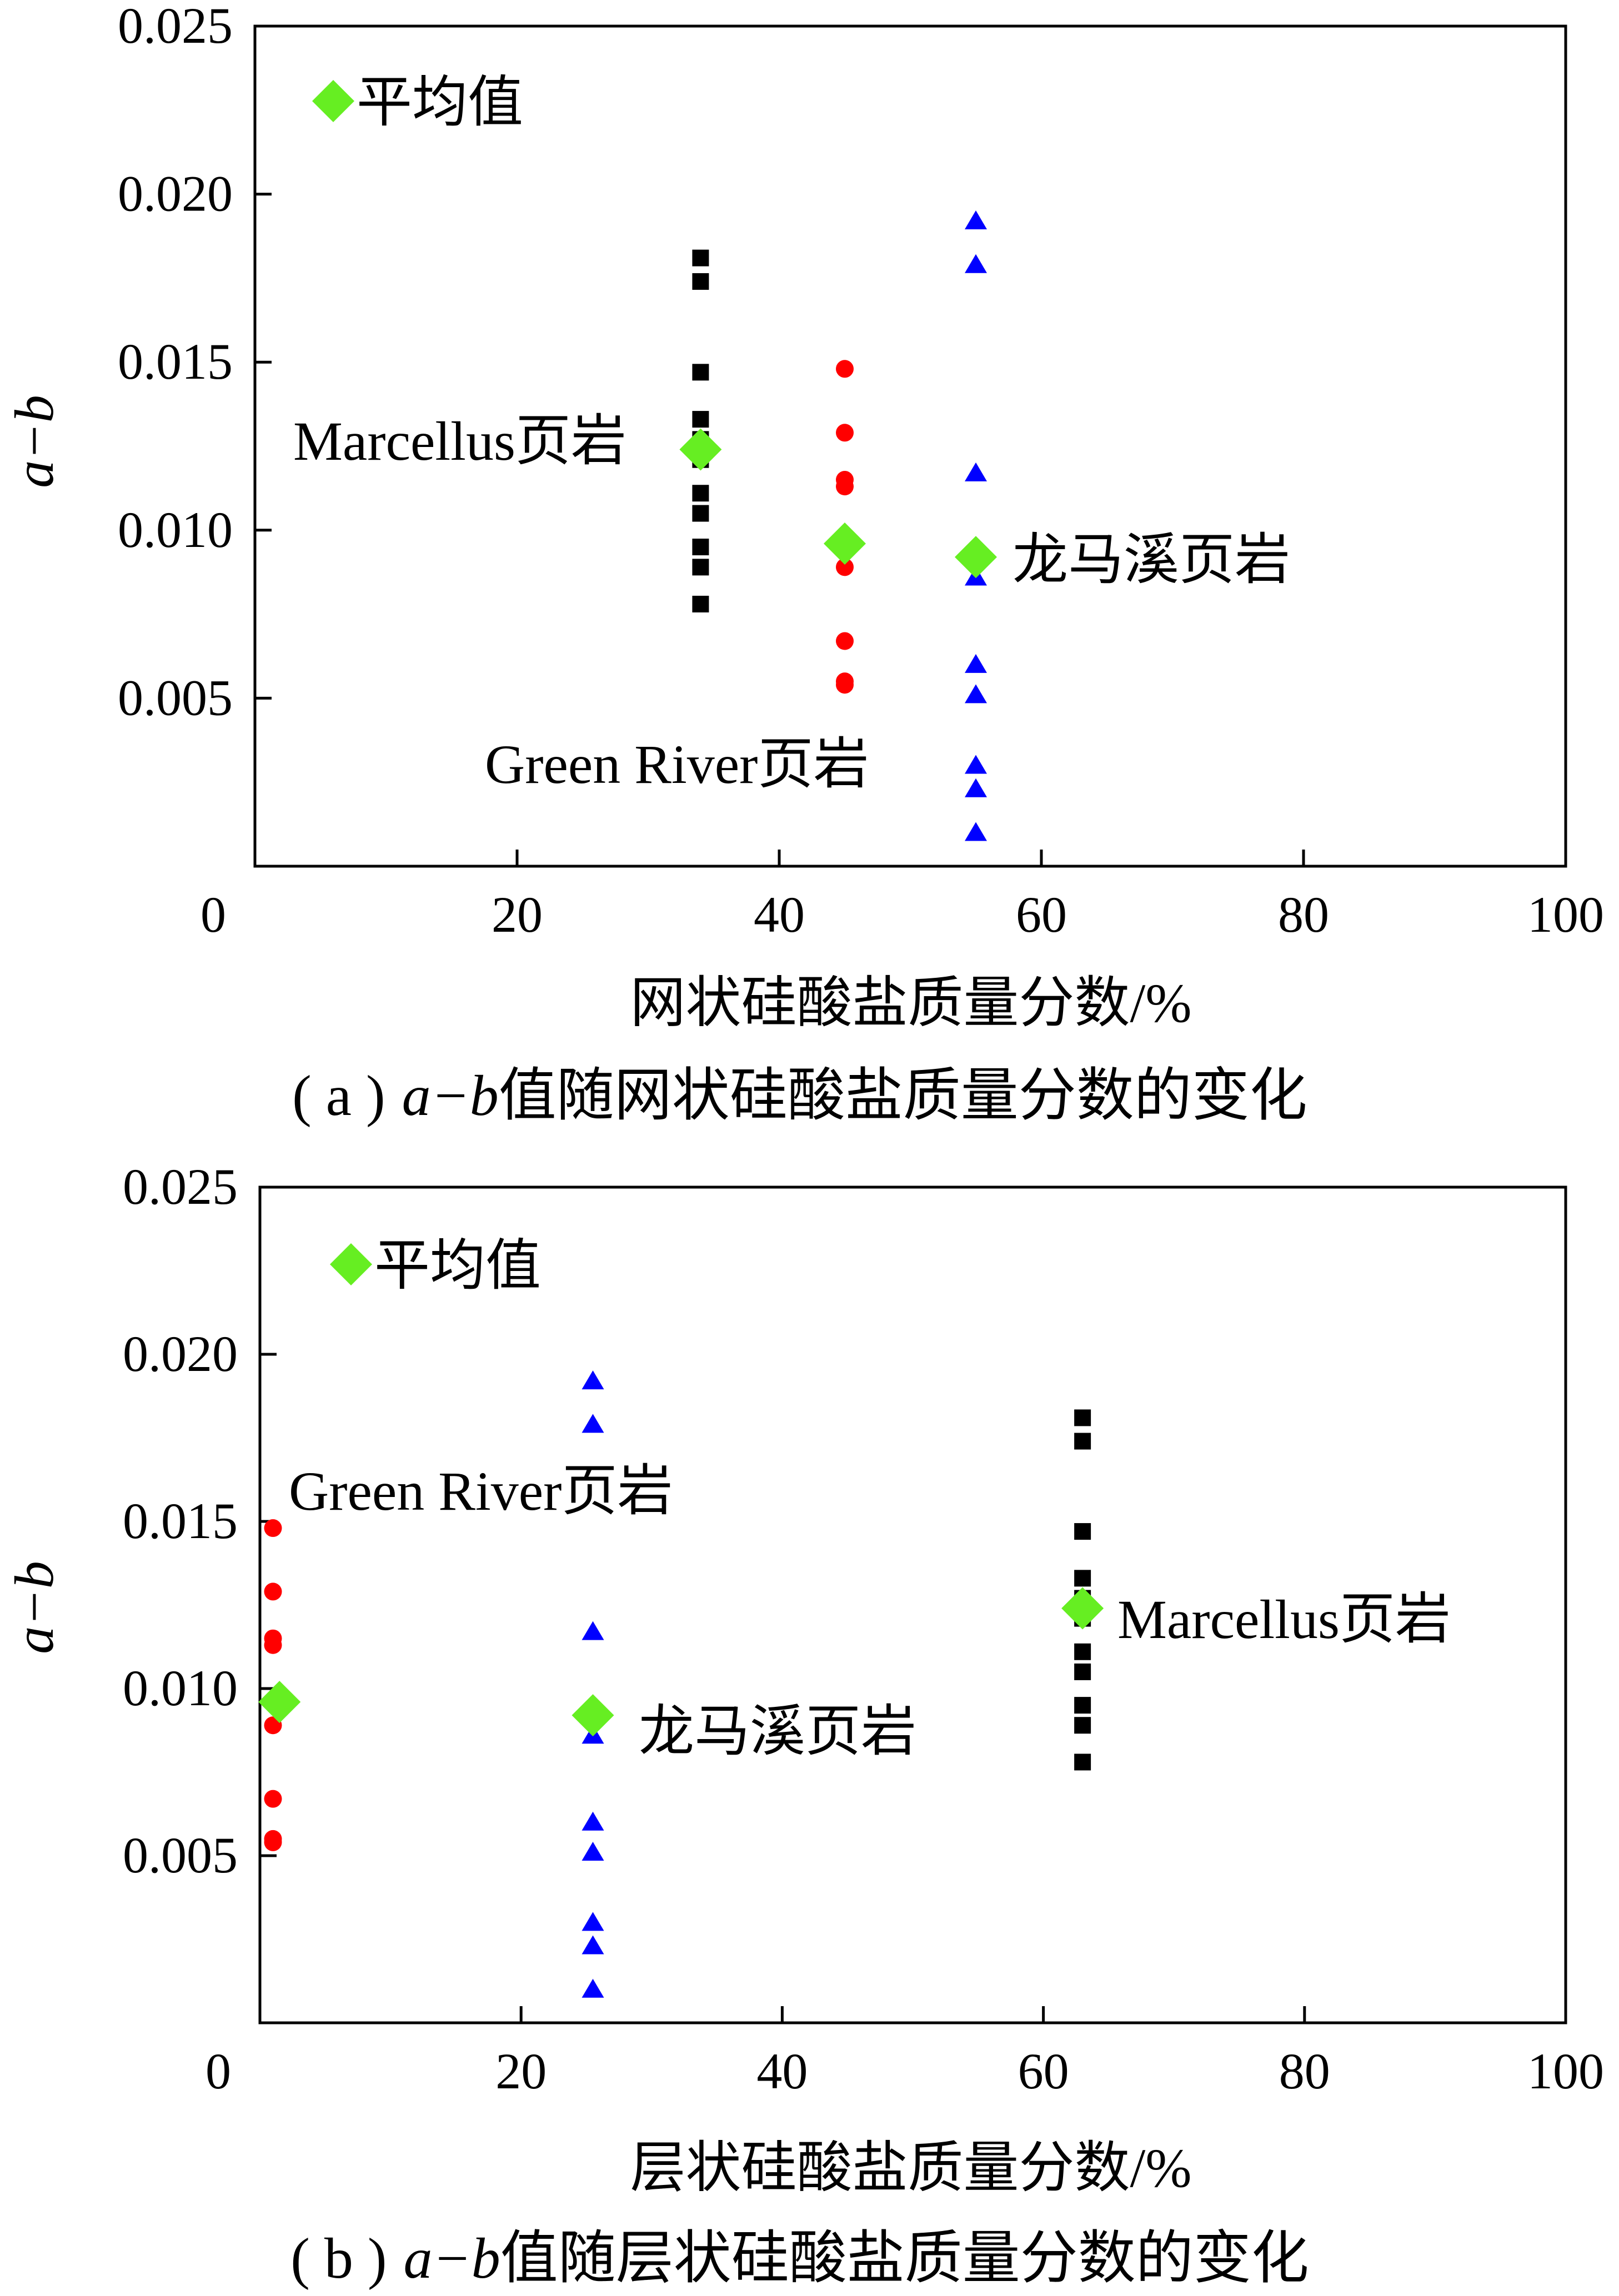  What do you see at coordinates (459, 441) in the screenshot?
I see `annotation-marcellus-a: Marcellus页岩` at bounding box center [459, 441].